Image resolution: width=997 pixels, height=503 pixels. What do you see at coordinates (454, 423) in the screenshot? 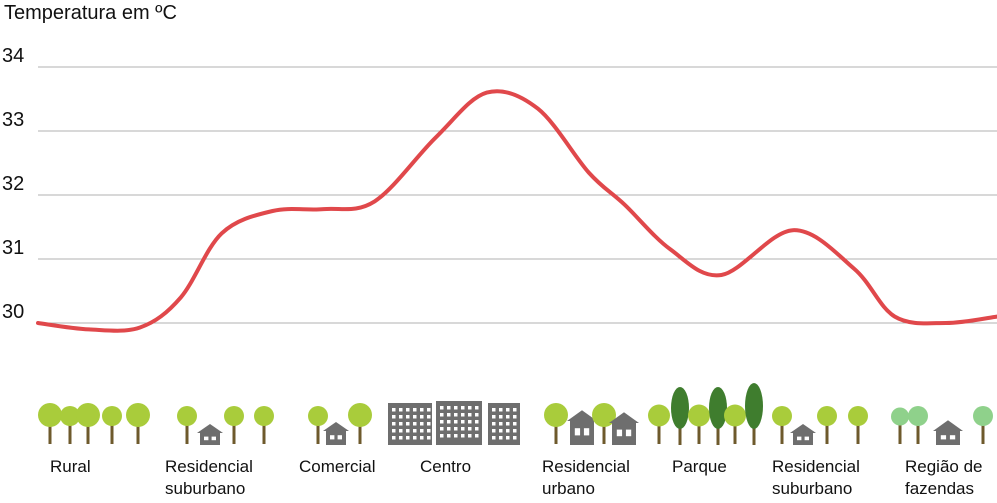
I see `office-buildings-icon` at bounding box center [454, 423].